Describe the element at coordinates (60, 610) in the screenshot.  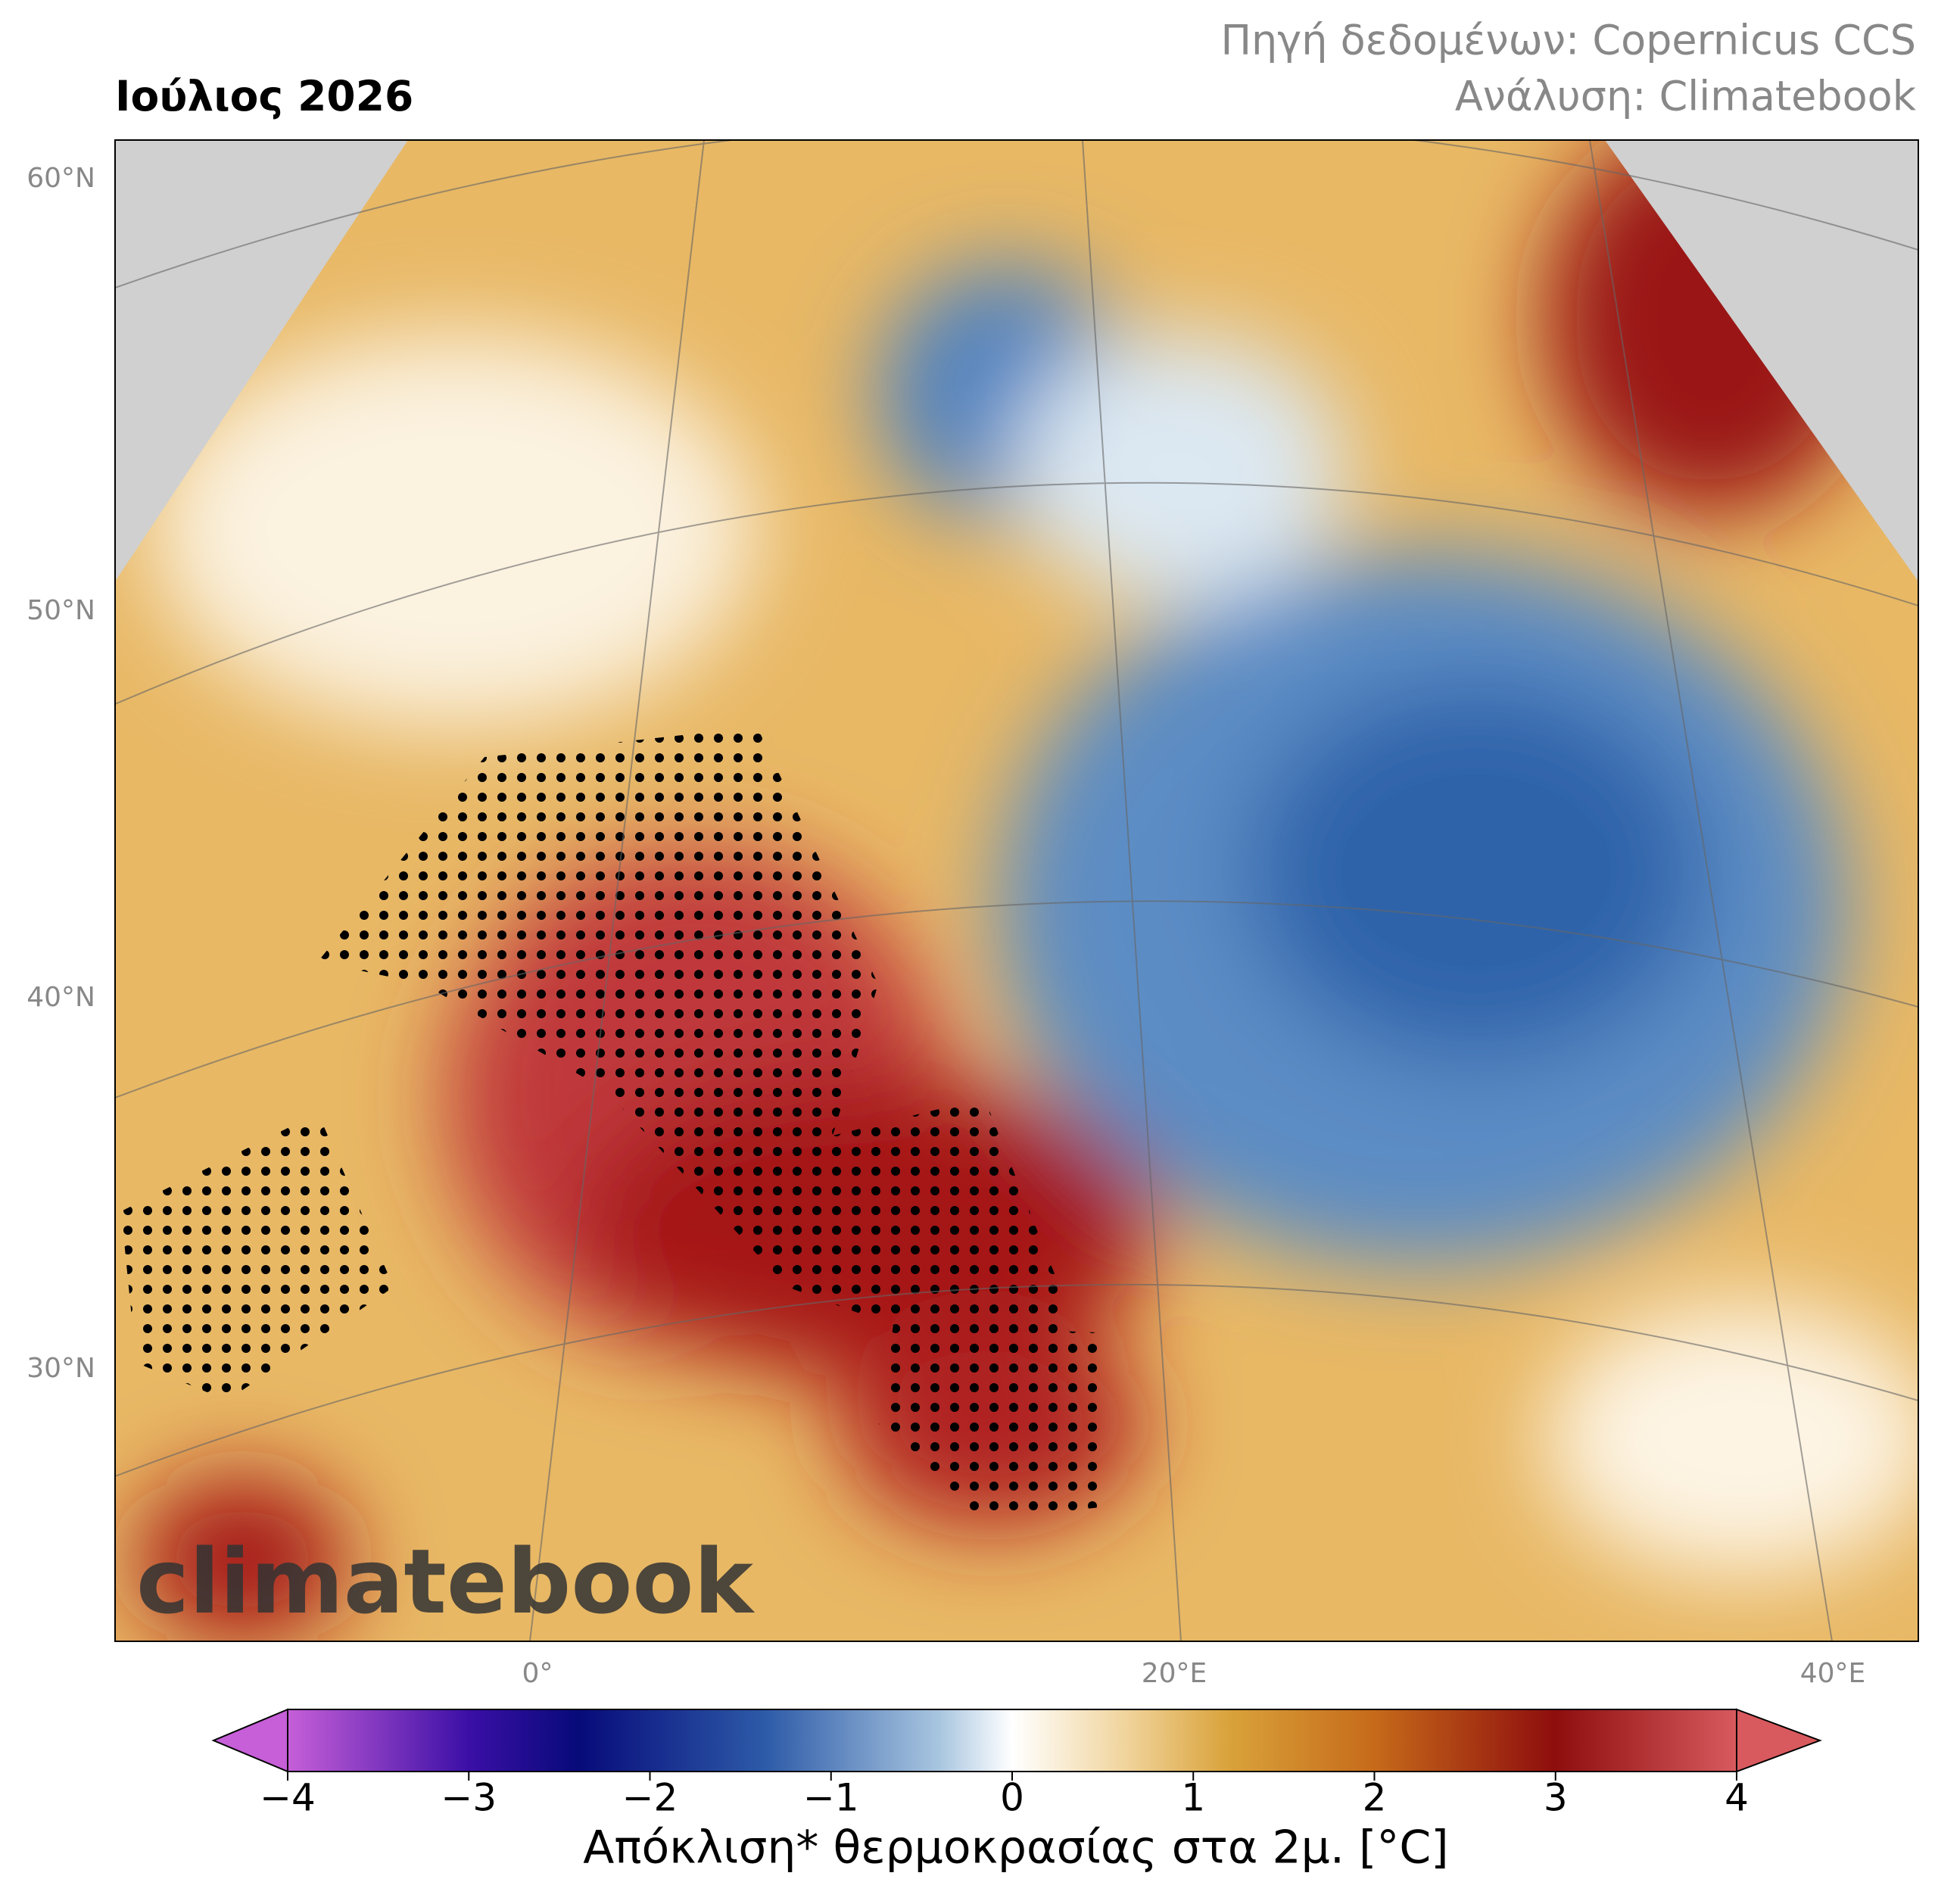
I see `lat-label: 50°N` at that location.